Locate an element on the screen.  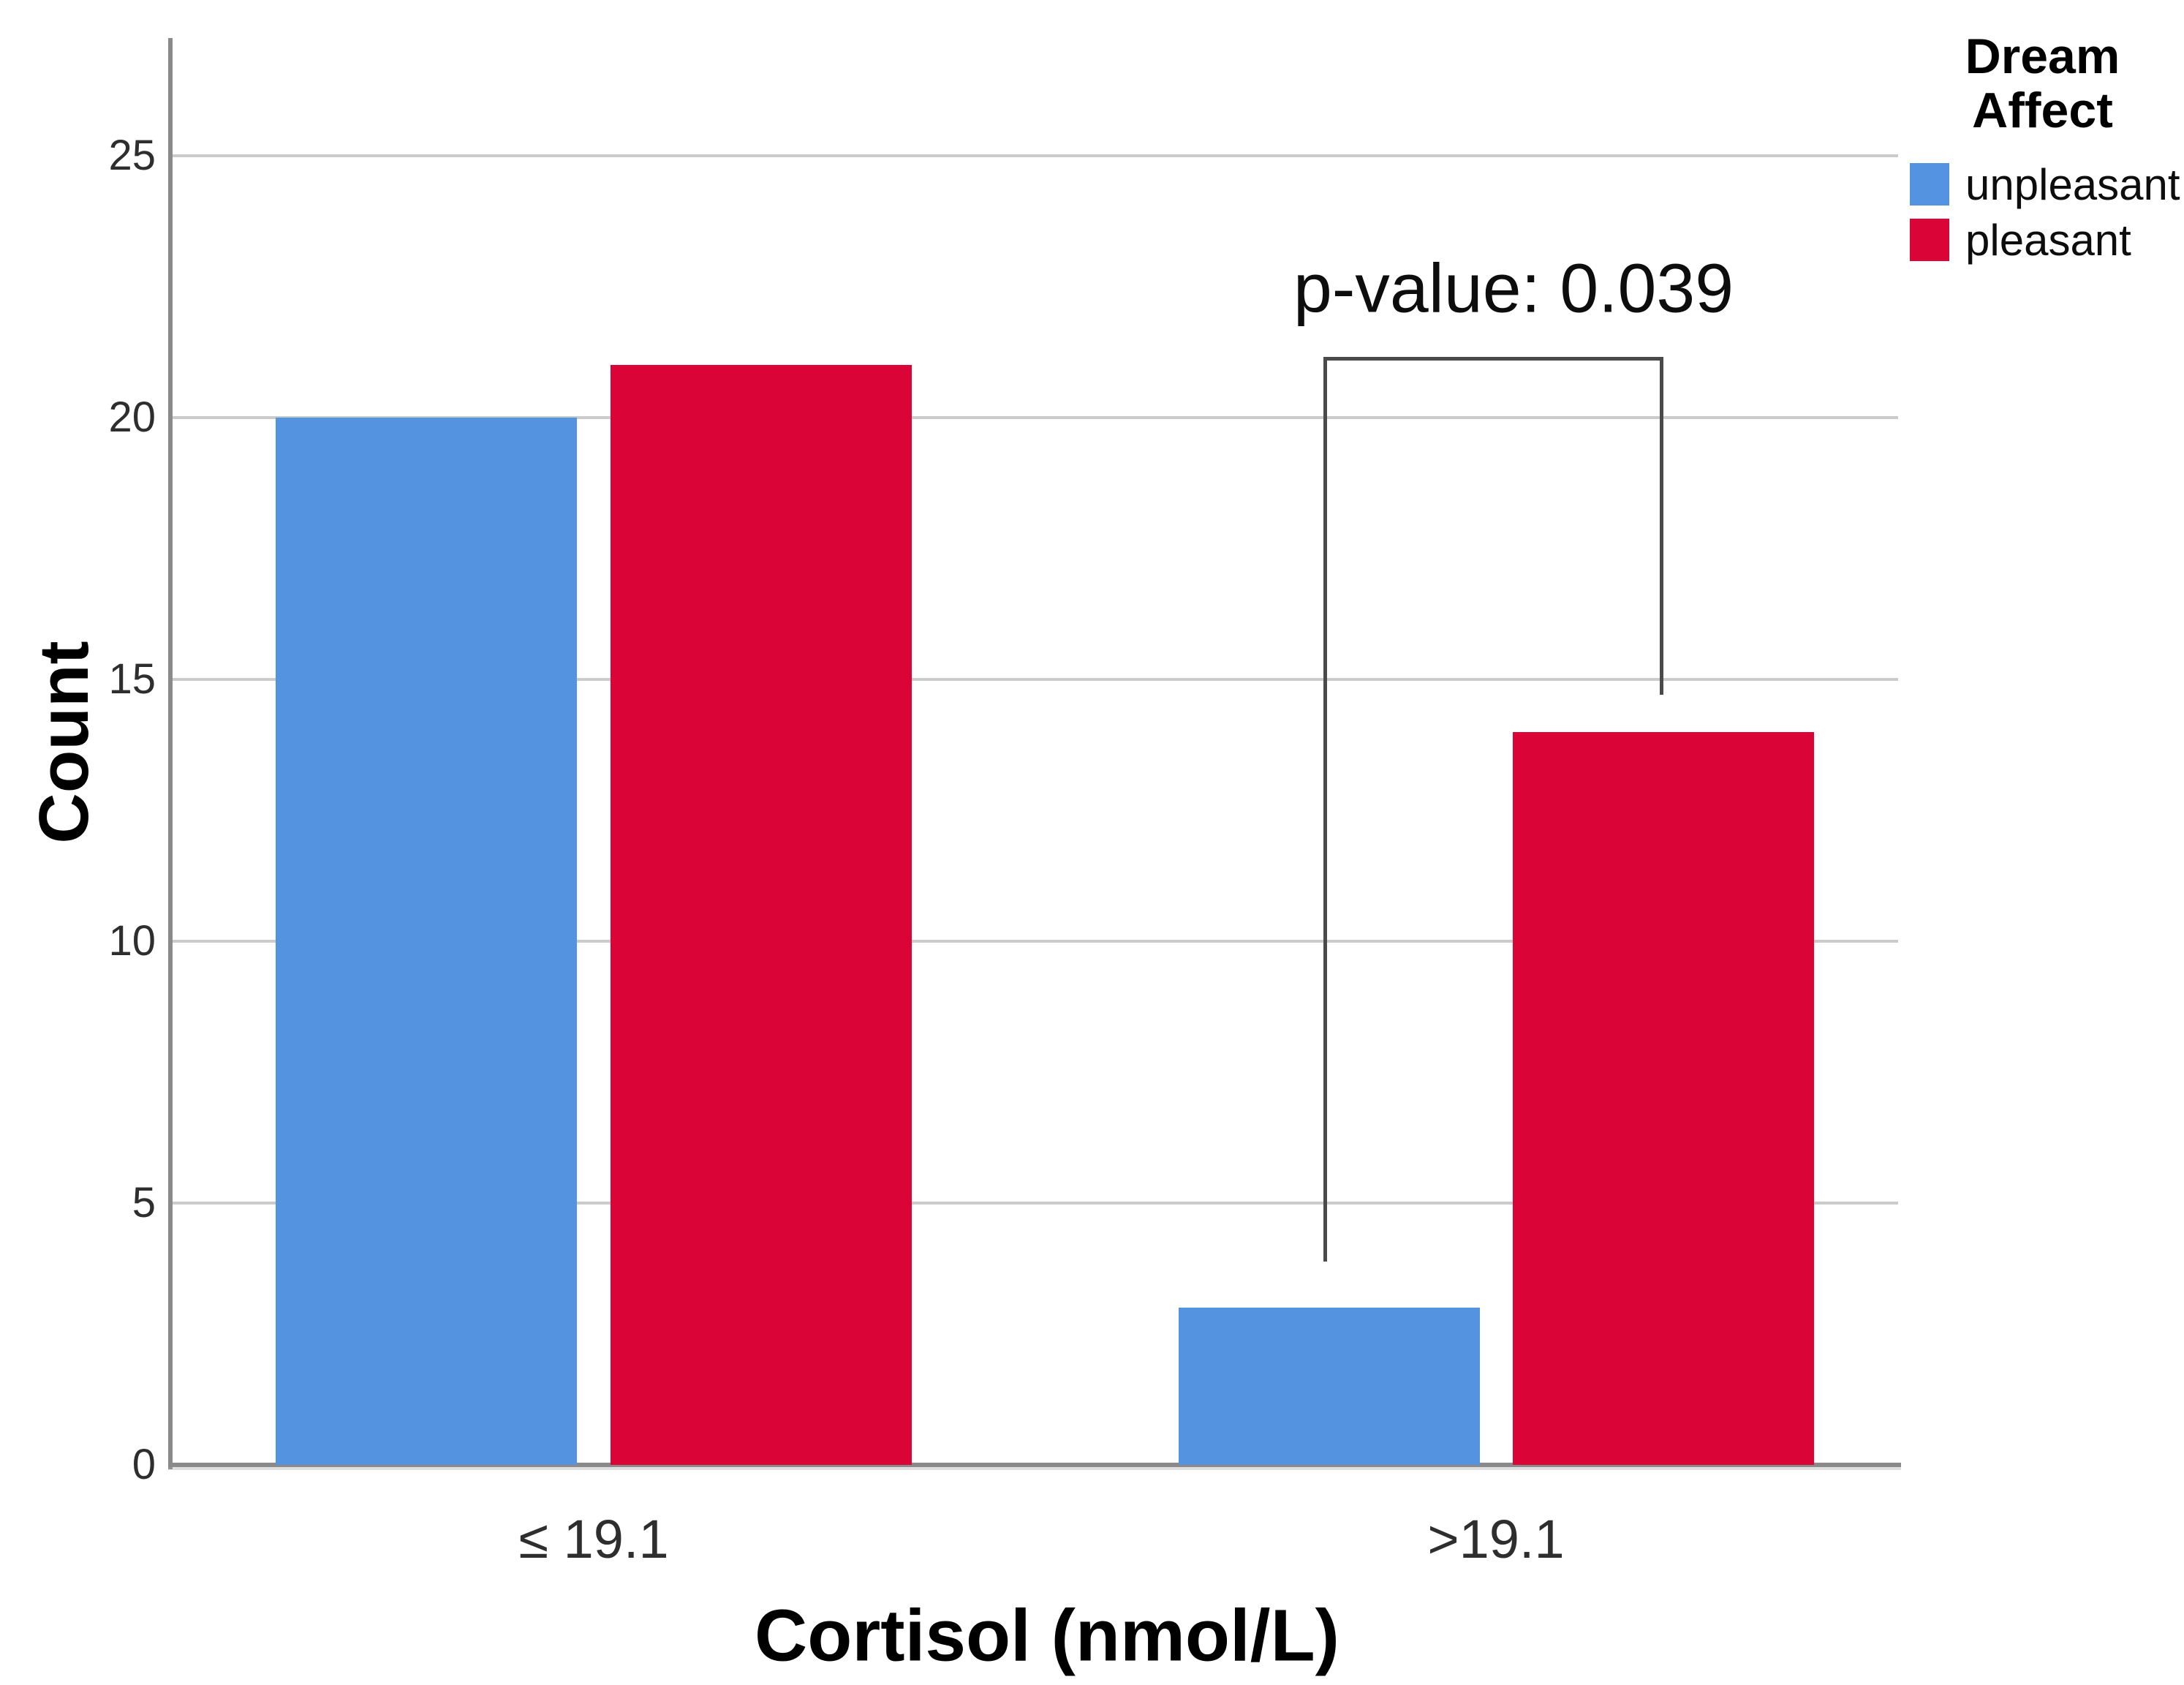
legend-label-unpleasant: unpleasant is located at coordinates (2072, 184).